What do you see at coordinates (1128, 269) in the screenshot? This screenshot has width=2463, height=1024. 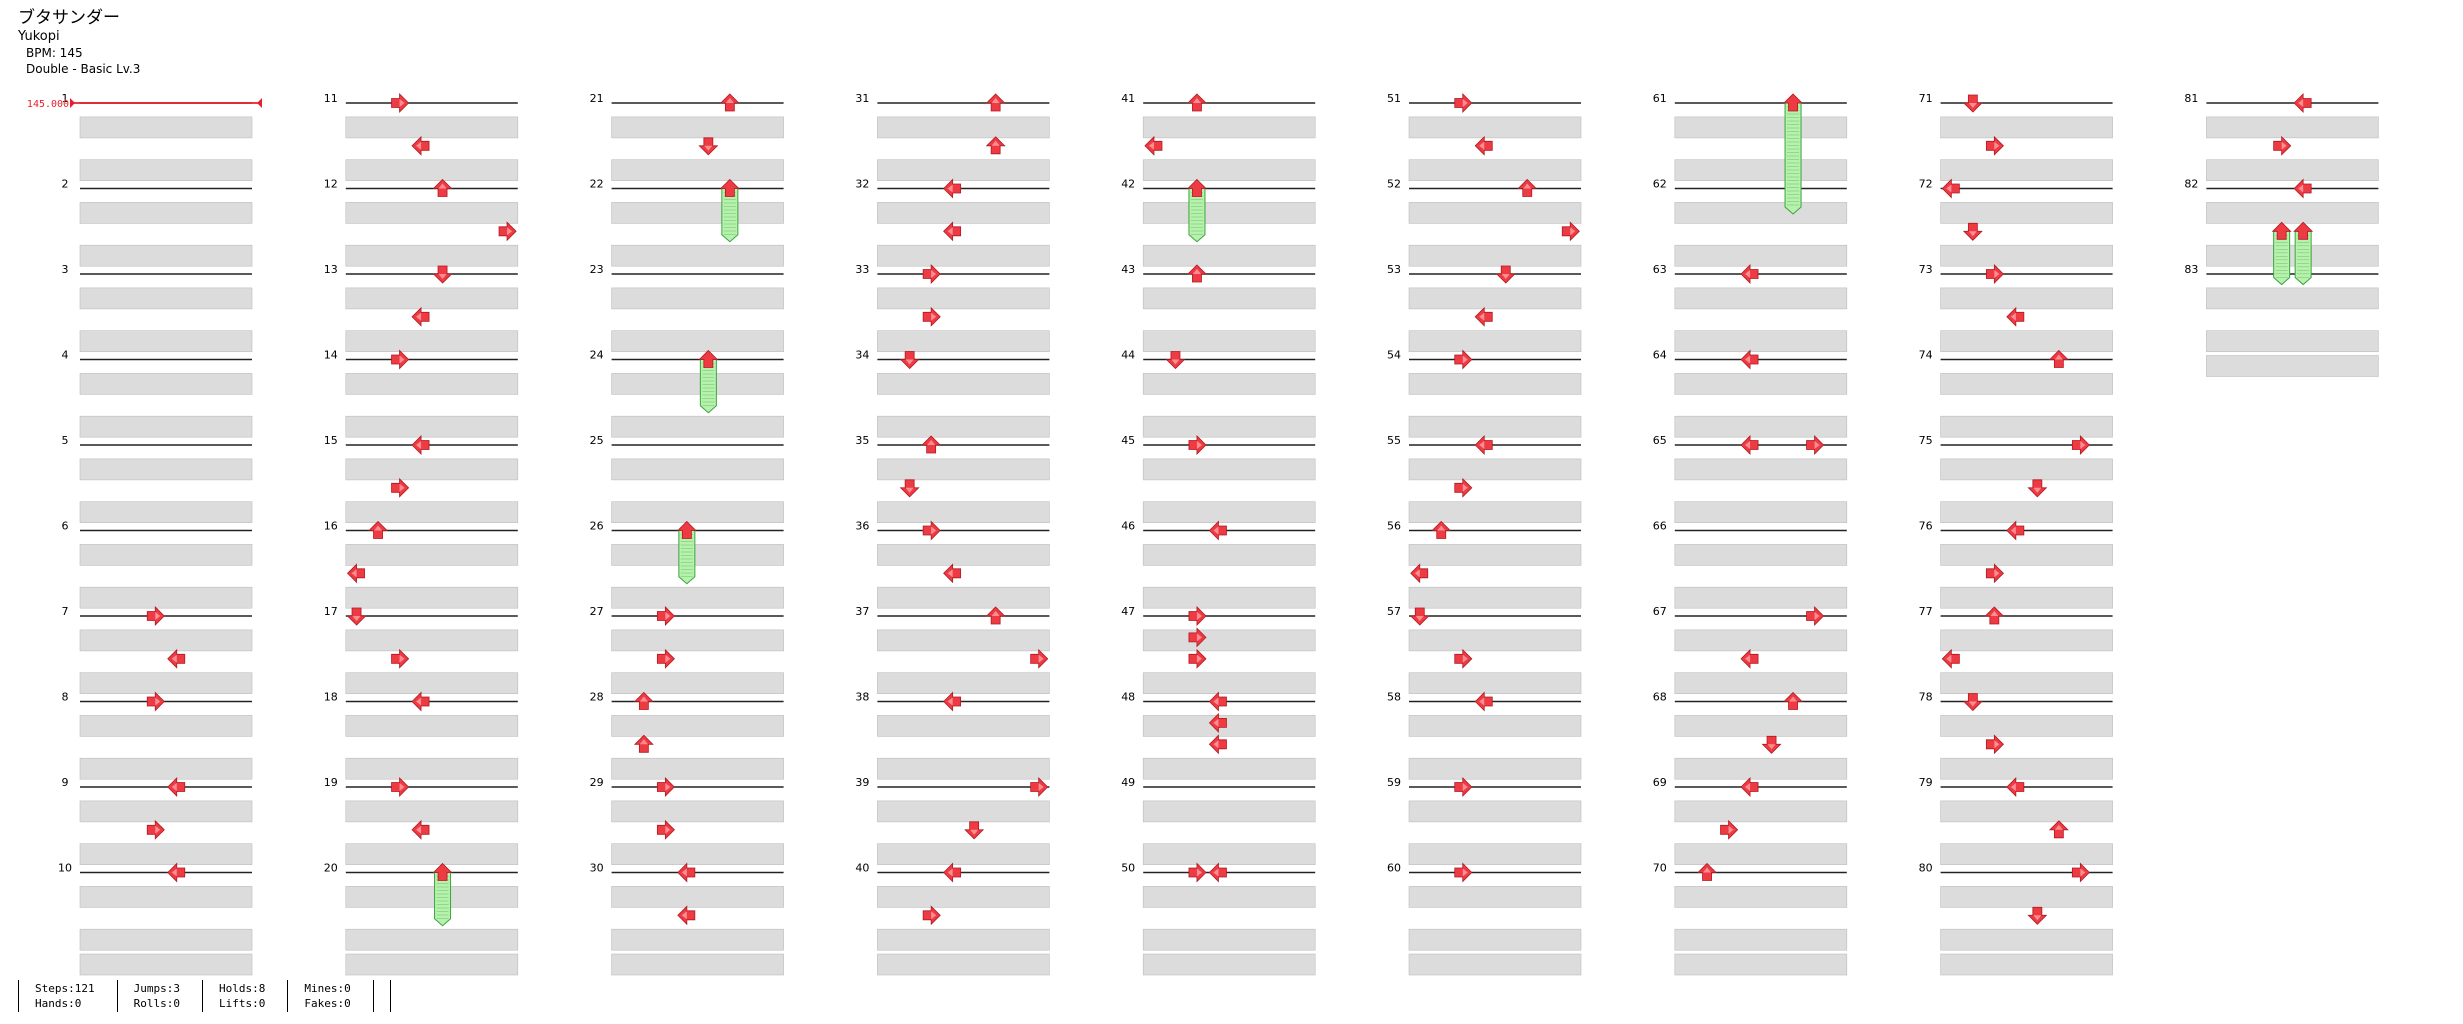 I see `measure-number: 43` at bounding box center [1128, 269].